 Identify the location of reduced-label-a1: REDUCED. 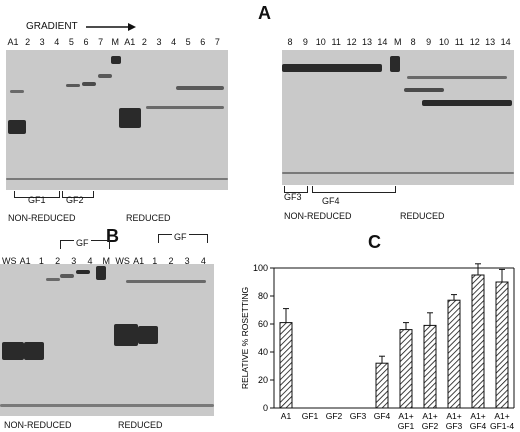
(148, 218).